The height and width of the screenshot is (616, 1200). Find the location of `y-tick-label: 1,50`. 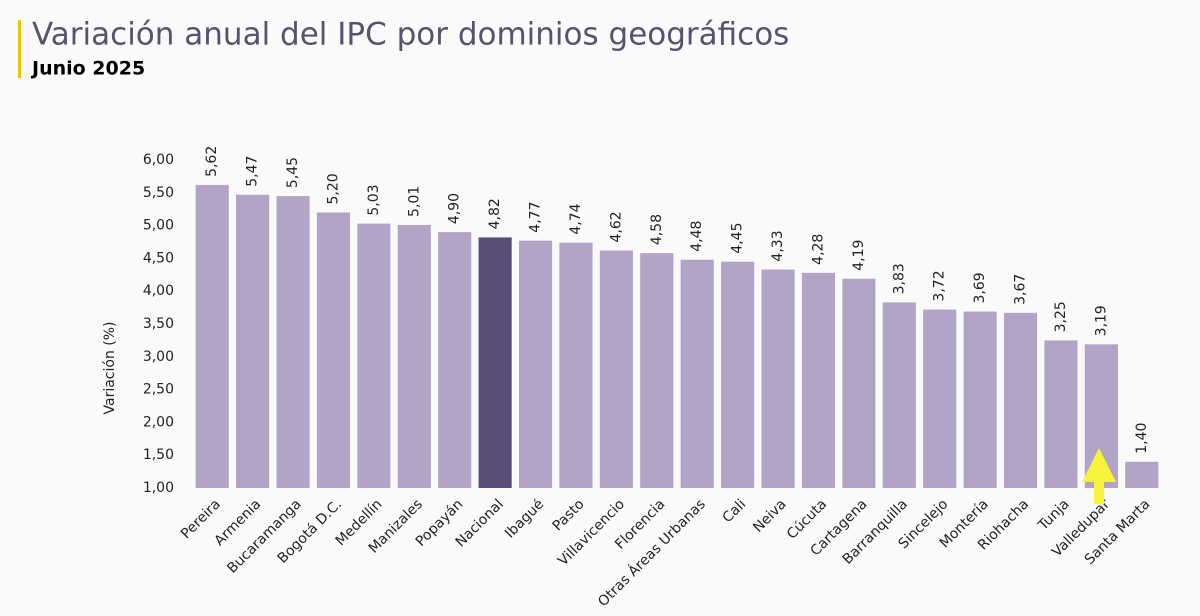

y-tick-label: 1,50 is located at coordinates (158, 455).